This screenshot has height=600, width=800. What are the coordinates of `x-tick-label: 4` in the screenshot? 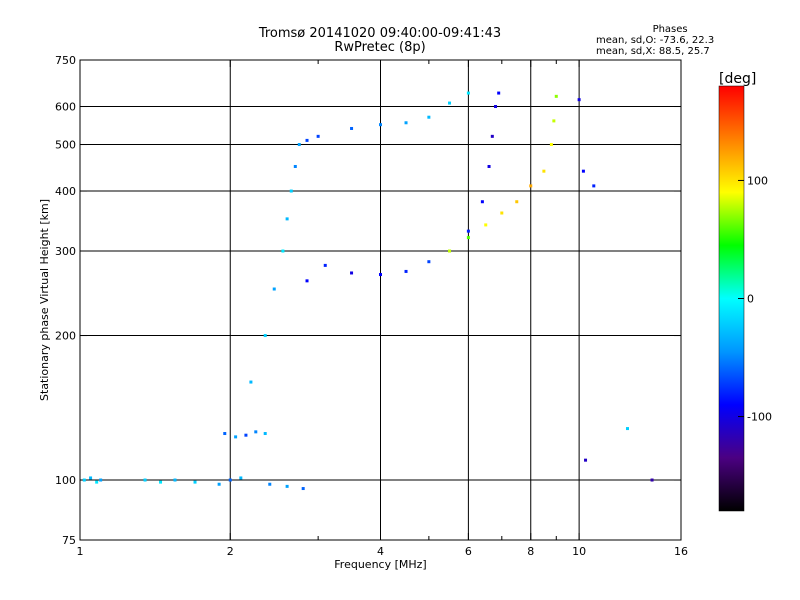 It's located at (380, 551).